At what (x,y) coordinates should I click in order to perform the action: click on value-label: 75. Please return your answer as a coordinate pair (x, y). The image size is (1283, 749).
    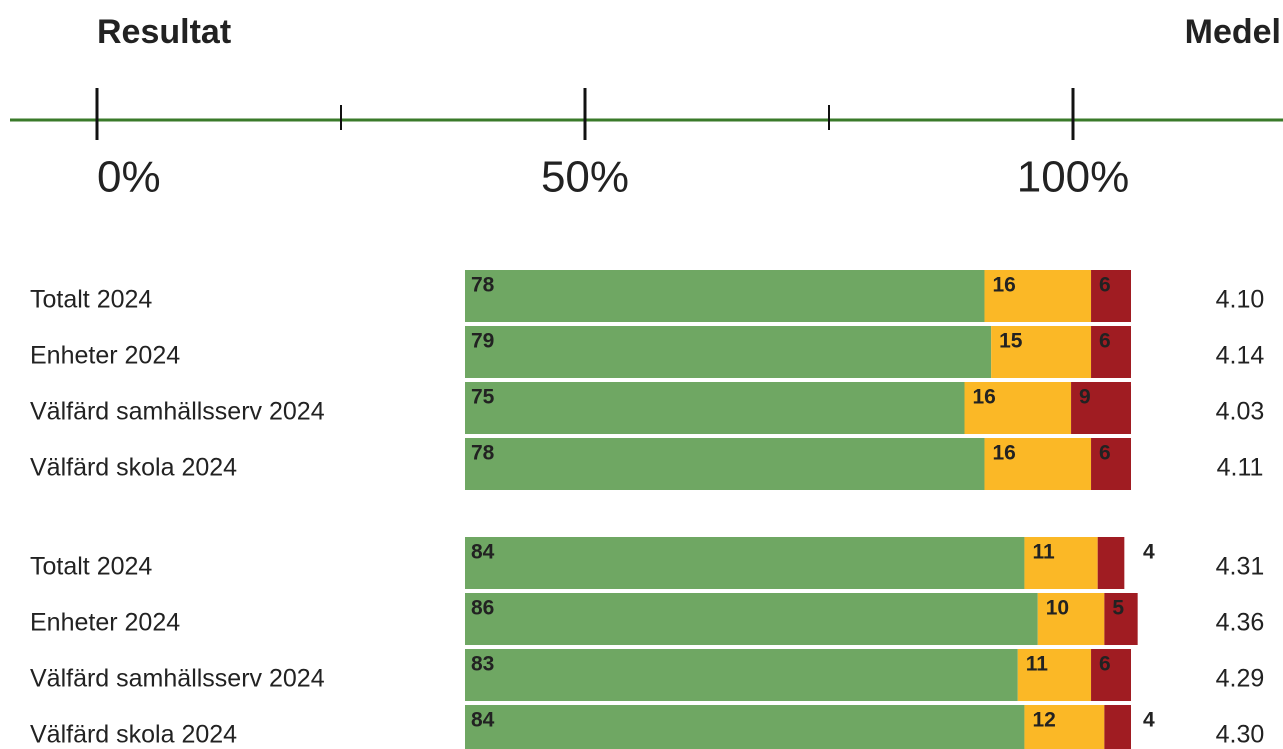
    Looking at the image, I should click on (483, 397).